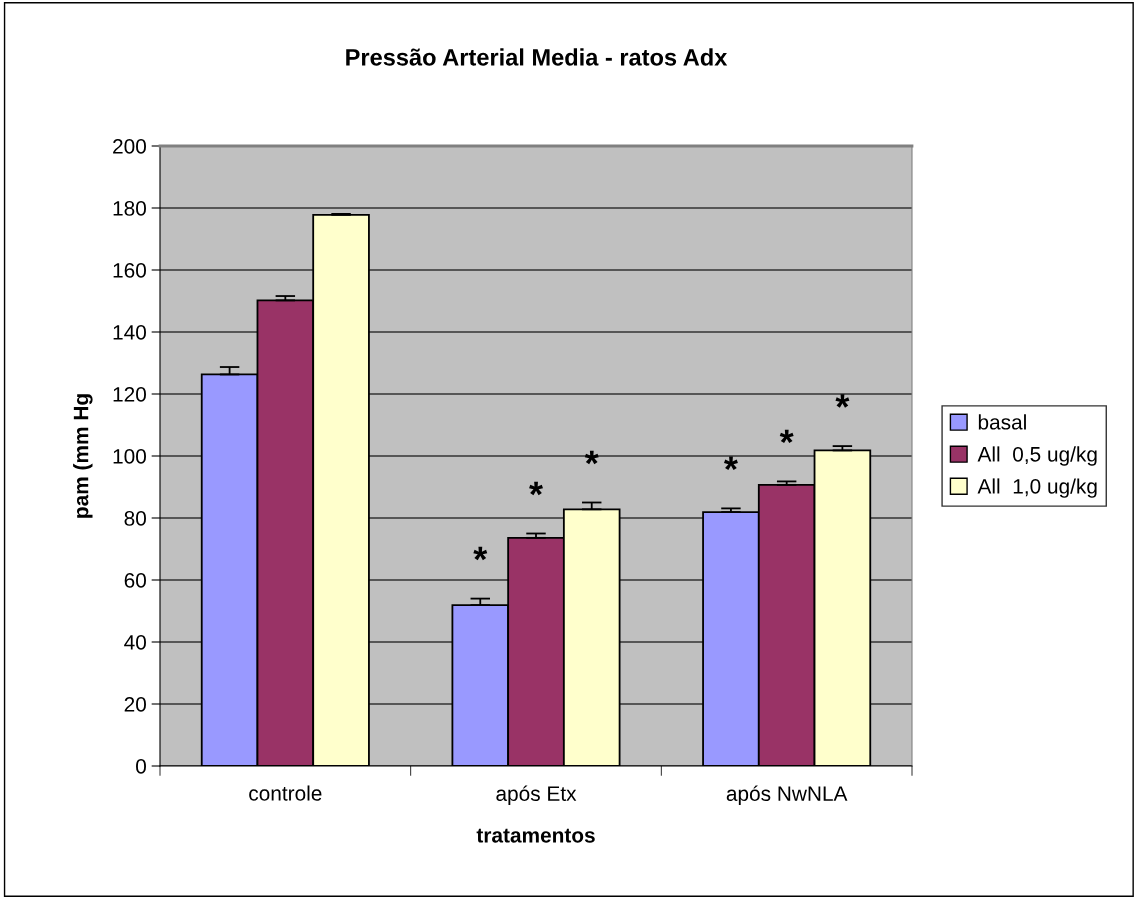 The width and height of the screenshot is (1140, 899). What do you see at coordinates (787, 795) in the screenshot?
I see `x-tick-label: após NwNLA` at bounding box center [787, 795].